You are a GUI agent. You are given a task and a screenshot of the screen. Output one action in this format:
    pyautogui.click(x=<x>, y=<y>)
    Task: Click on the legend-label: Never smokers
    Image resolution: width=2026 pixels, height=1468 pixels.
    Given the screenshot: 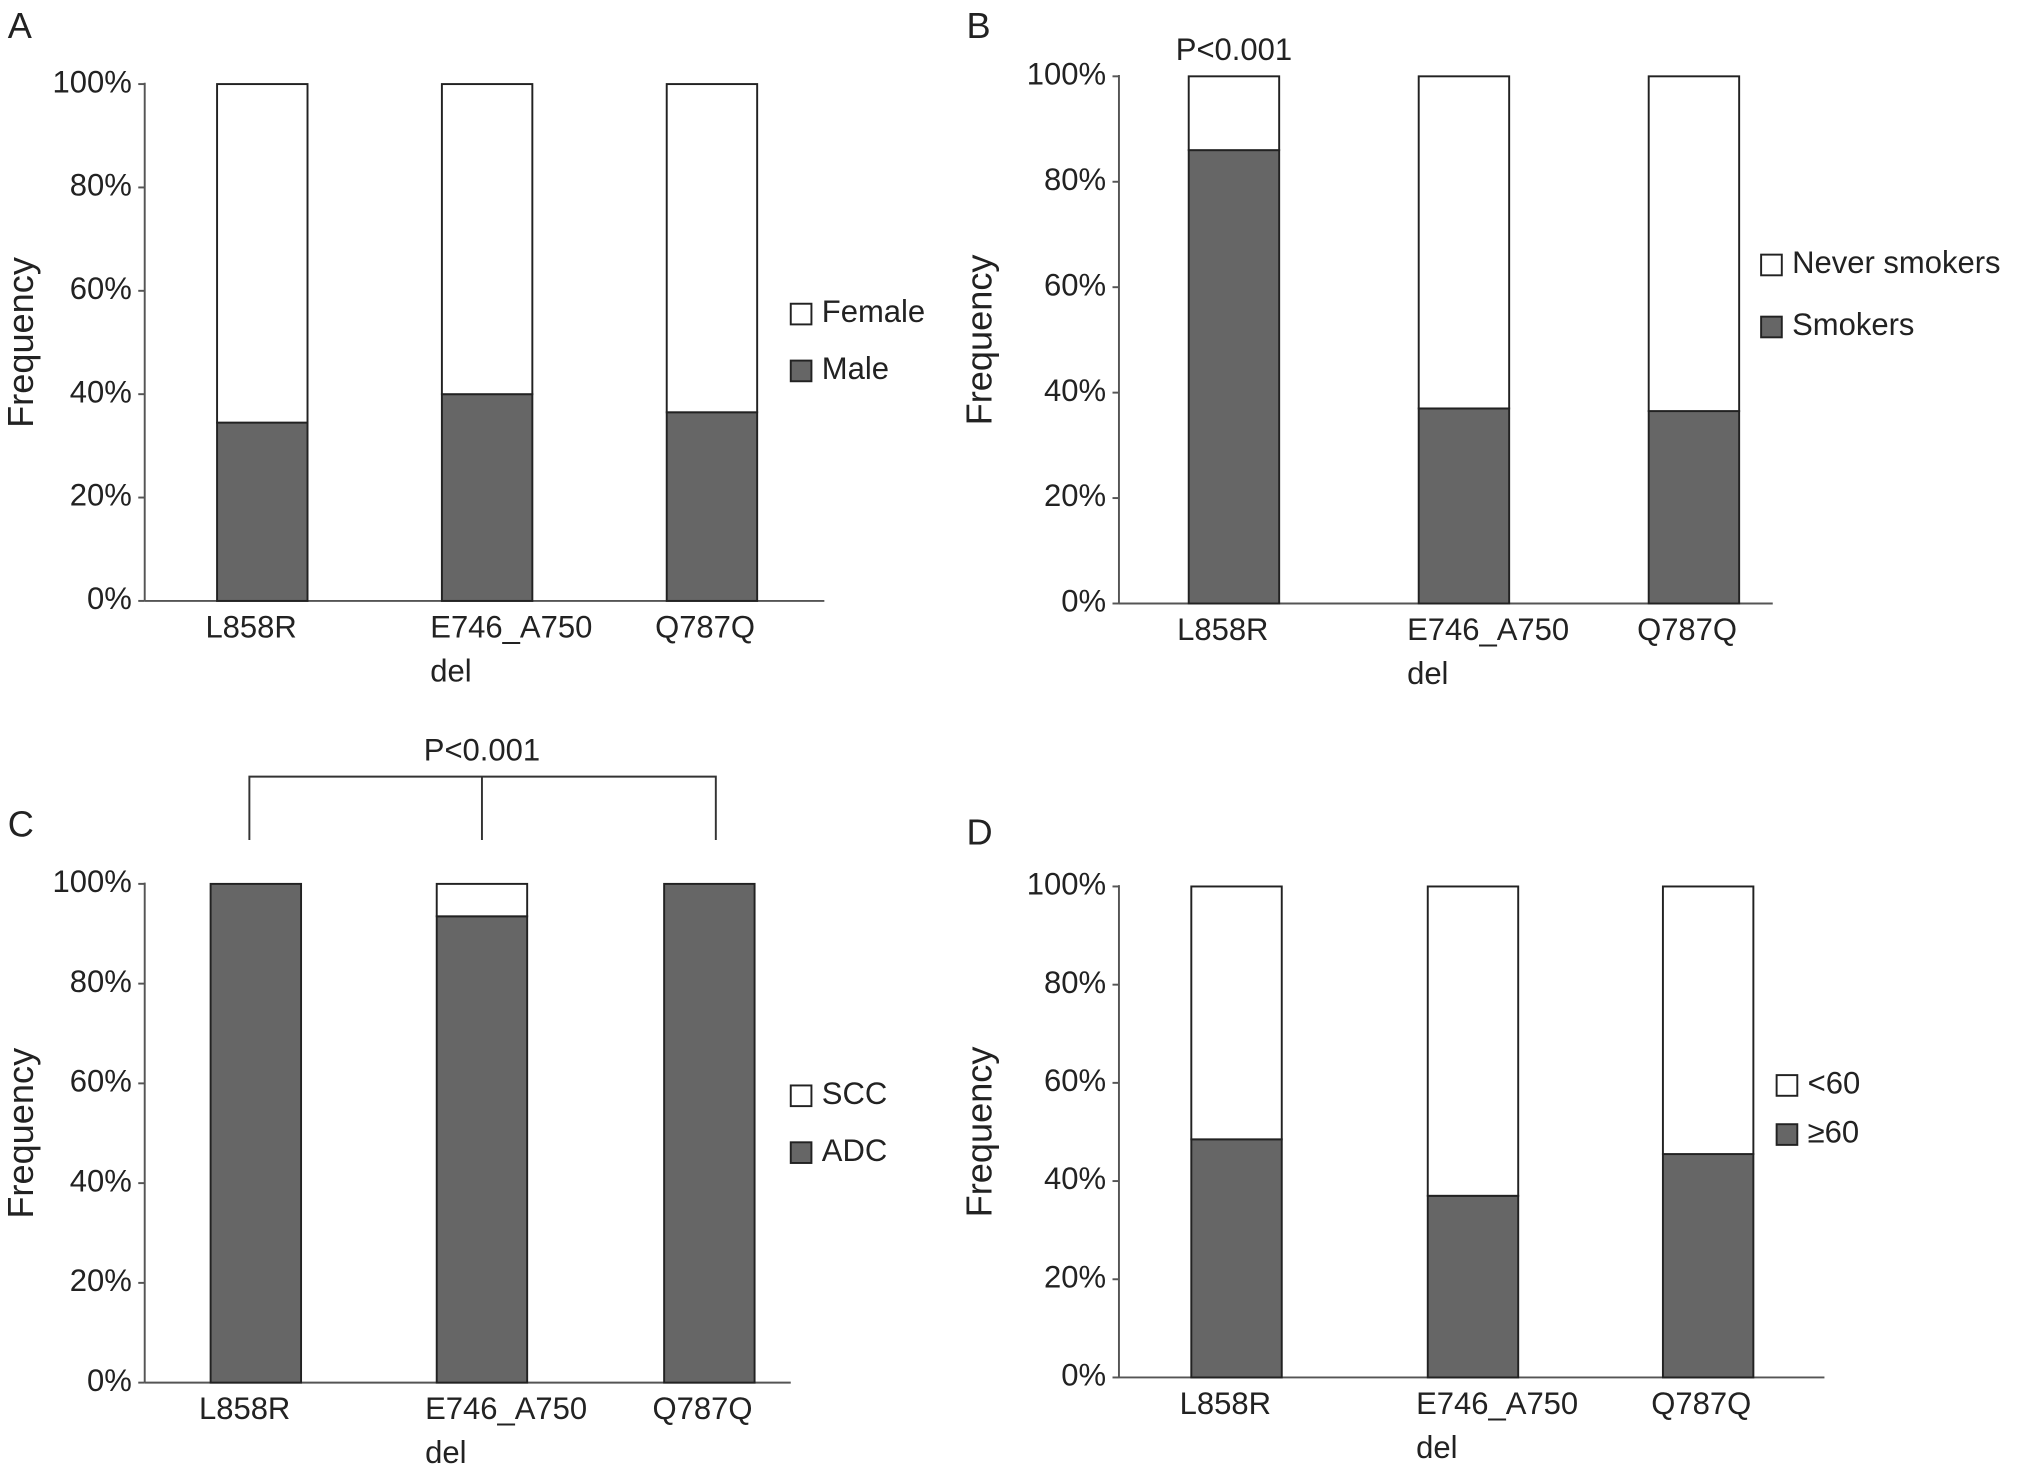 What is the action you would take?
    pyautogui.click(x=1896, y=262)
    